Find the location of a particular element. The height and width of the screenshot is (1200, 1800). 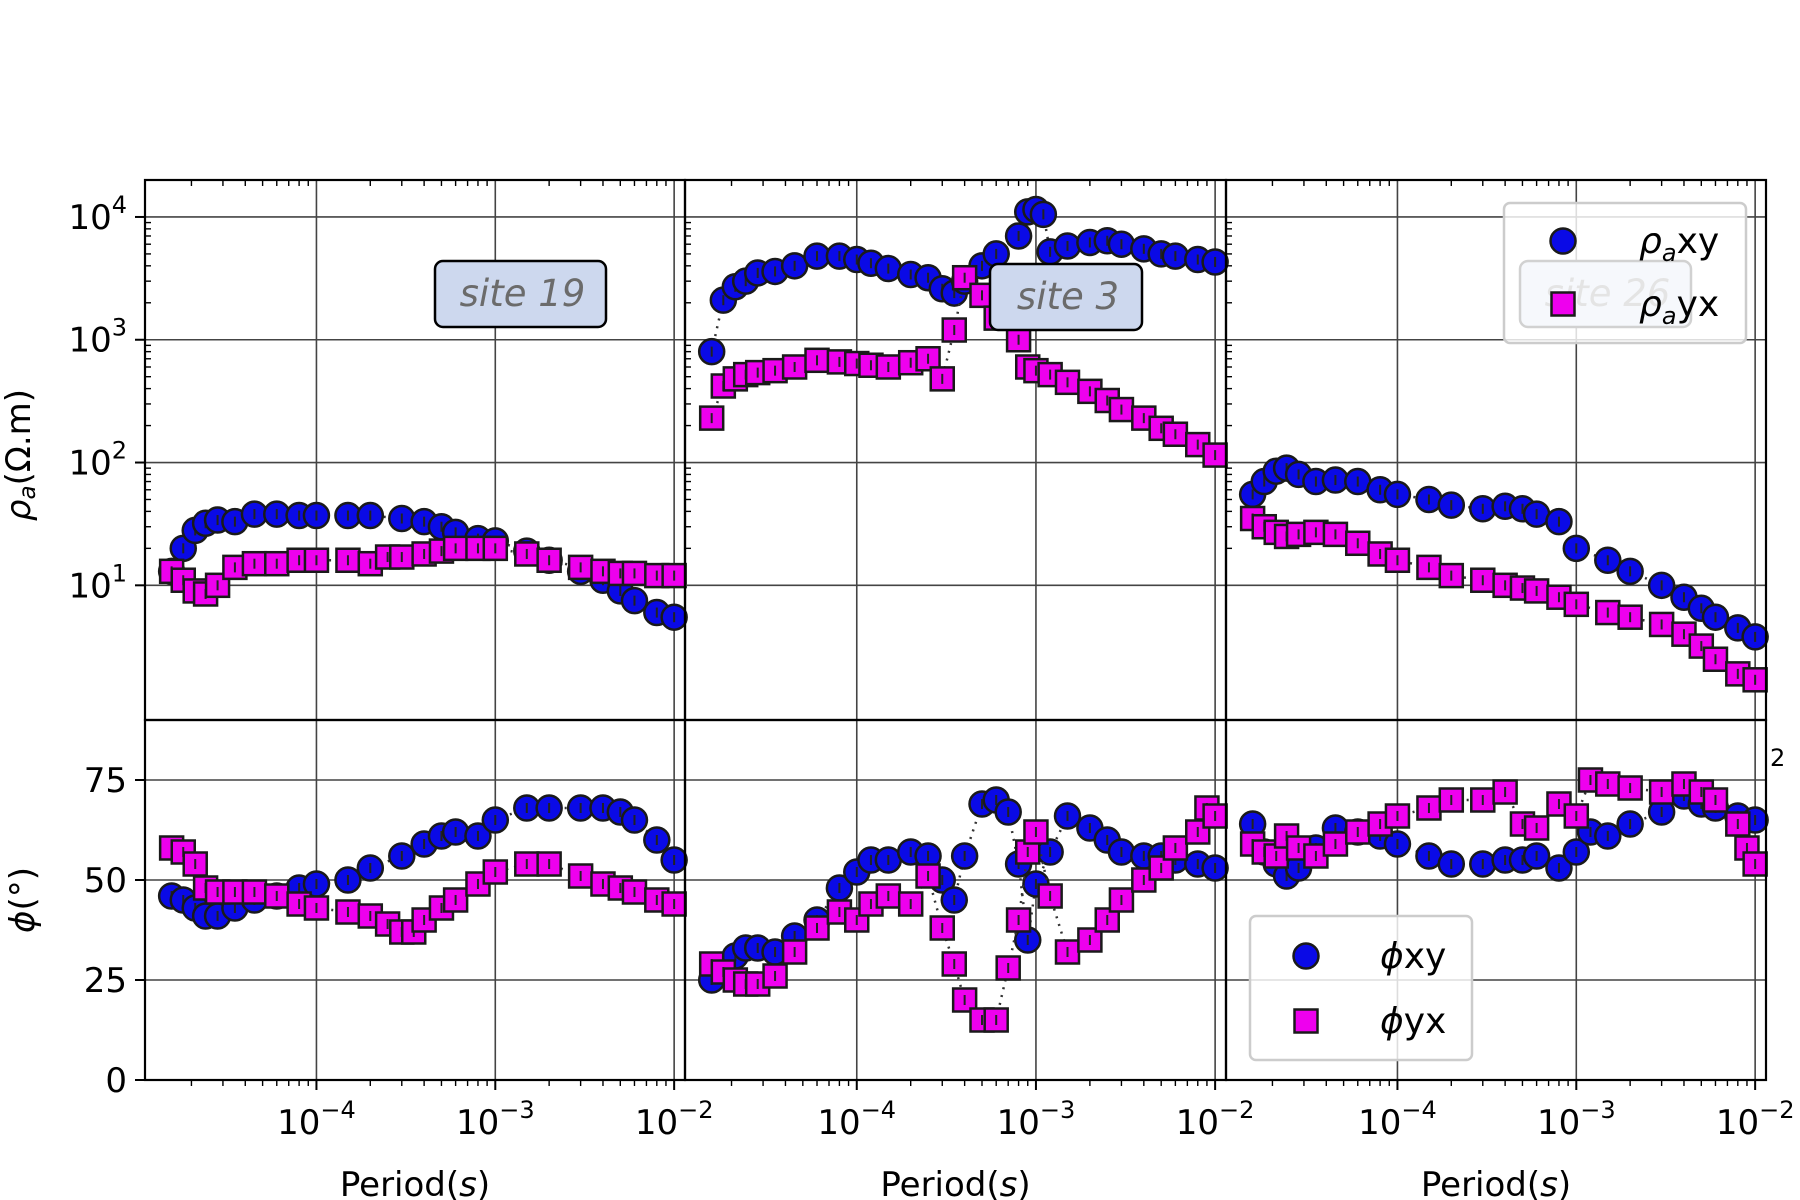

site-label-text: site 3 is located at coordinates (1068, 296).